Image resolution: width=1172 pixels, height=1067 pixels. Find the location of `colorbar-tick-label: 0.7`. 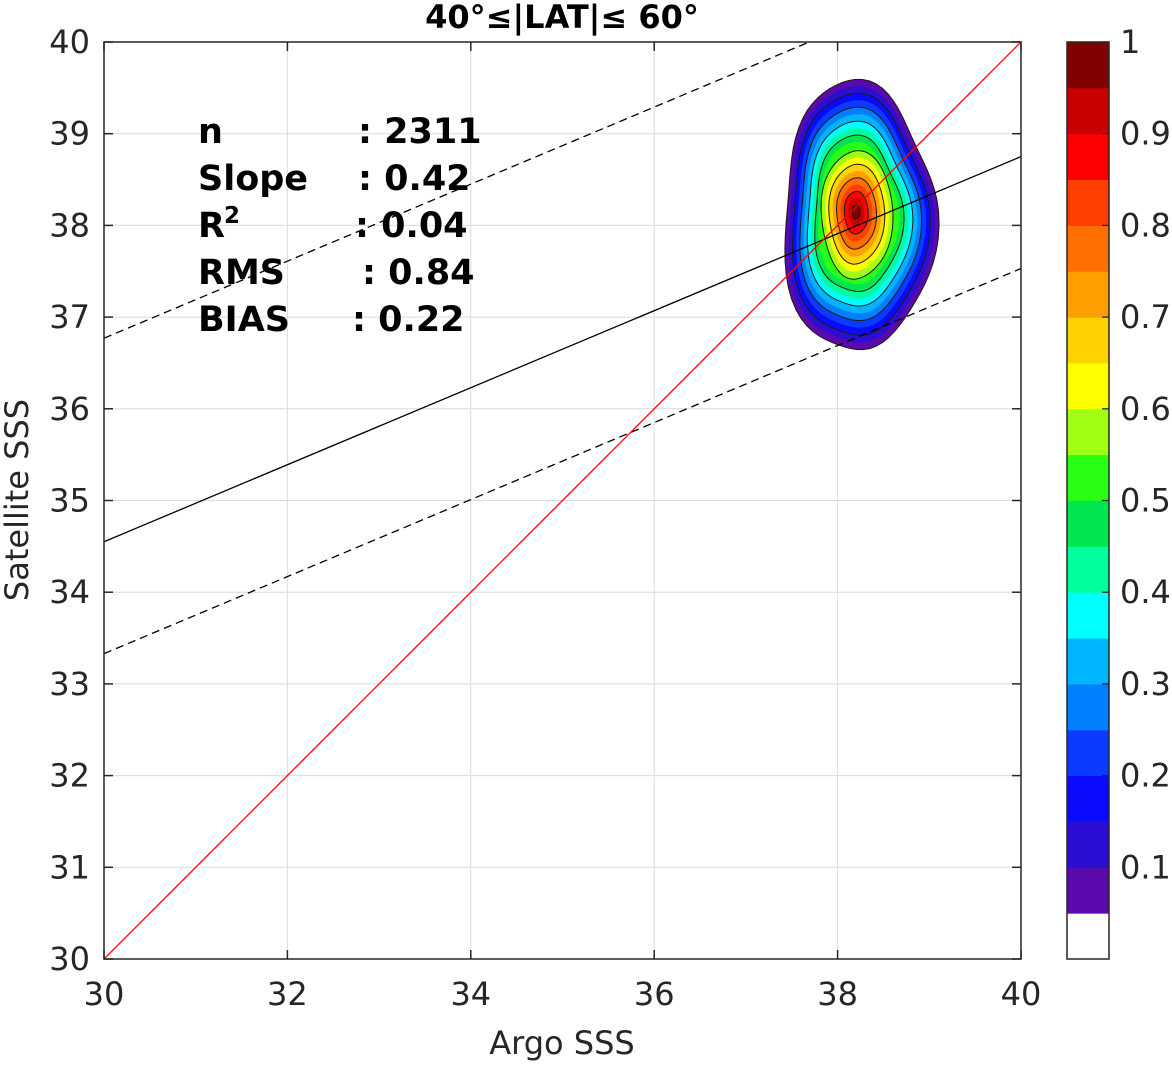

colorbar-tick-label: 0.7 is located at coordinates (1145, 317).